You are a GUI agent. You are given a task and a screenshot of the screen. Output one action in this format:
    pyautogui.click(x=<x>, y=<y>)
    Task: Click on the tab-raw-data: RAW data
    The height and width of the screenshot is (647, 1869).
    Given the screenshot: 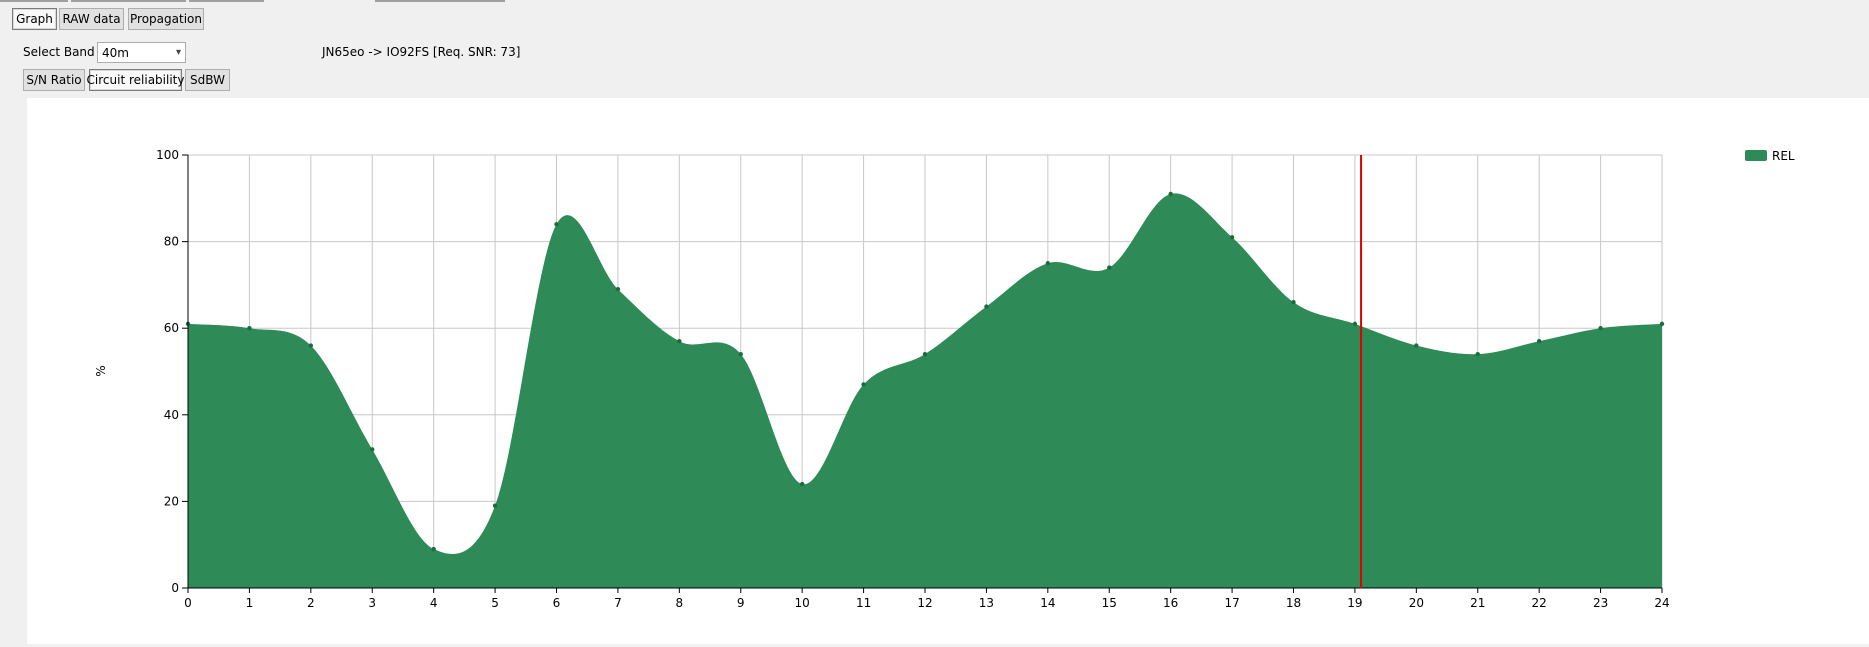 What is the action you would take?
    pyautogui.click(x=91, y=19)
    